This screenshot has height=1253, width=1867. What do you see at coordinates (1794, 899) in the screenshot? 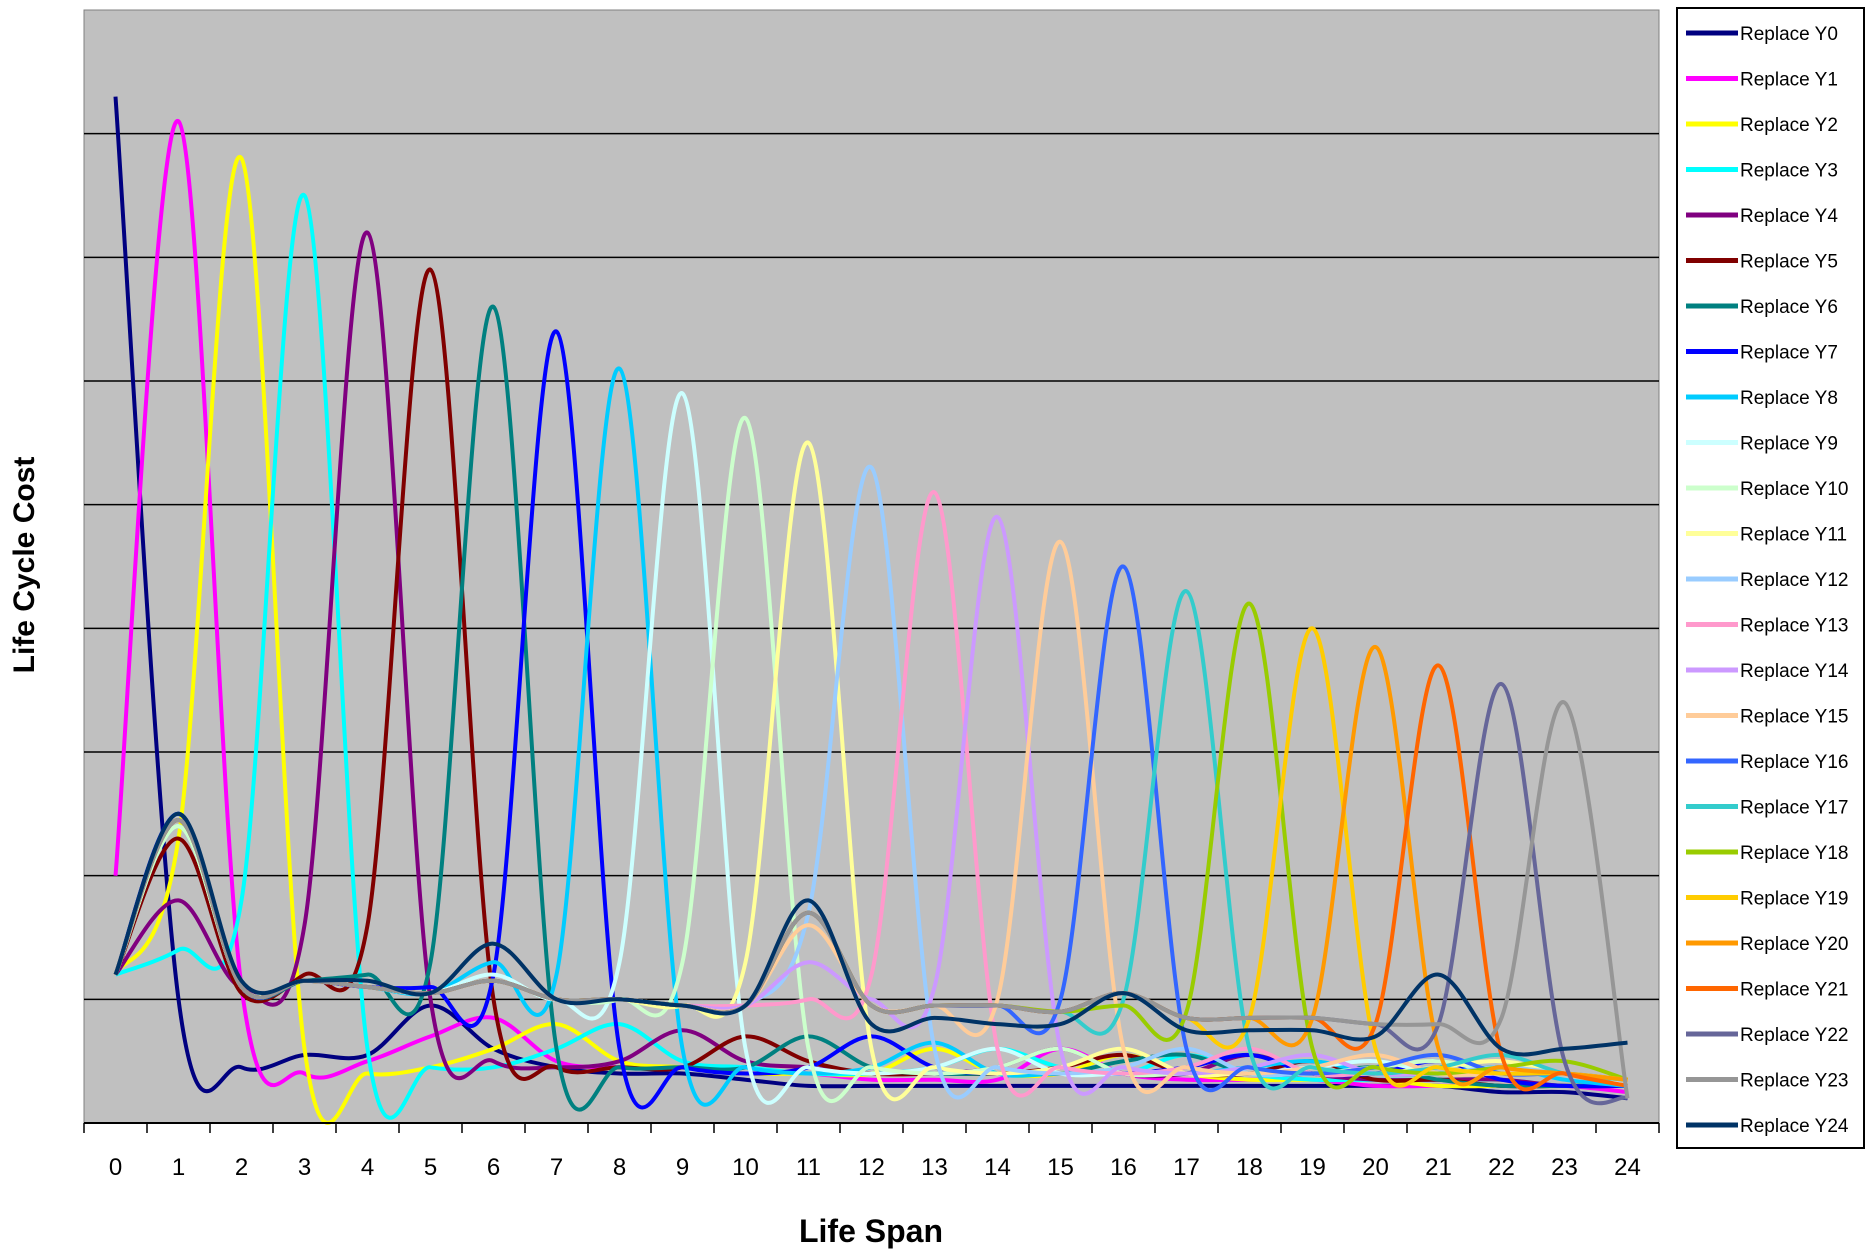
I see `legend-label: Replace Y19` at bounding box center [1794, 899].